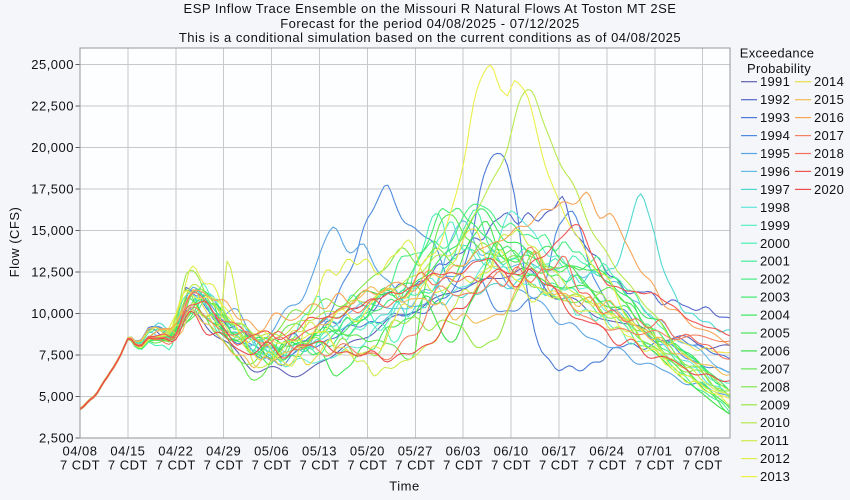 This screenshot has height=500, width=850. Describe the element at coordinates (775, 422) in the screenshot. I see `svg-text: 2010` at that location.